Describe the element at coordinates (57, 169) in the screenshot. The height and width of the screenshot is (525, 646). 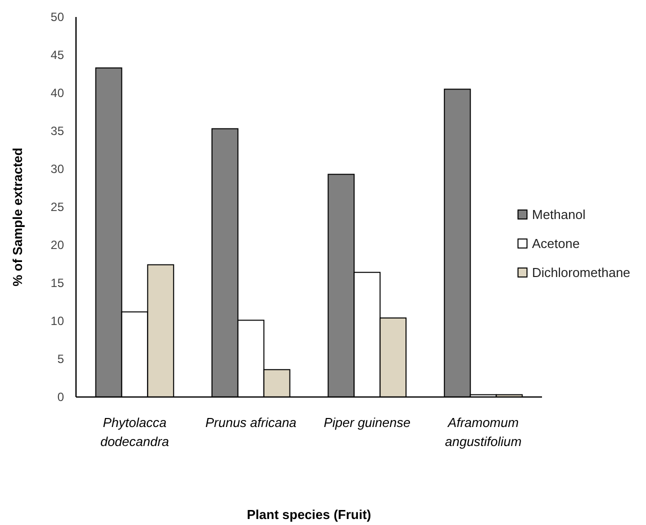
I see `y-tick-label: 30` at that location.